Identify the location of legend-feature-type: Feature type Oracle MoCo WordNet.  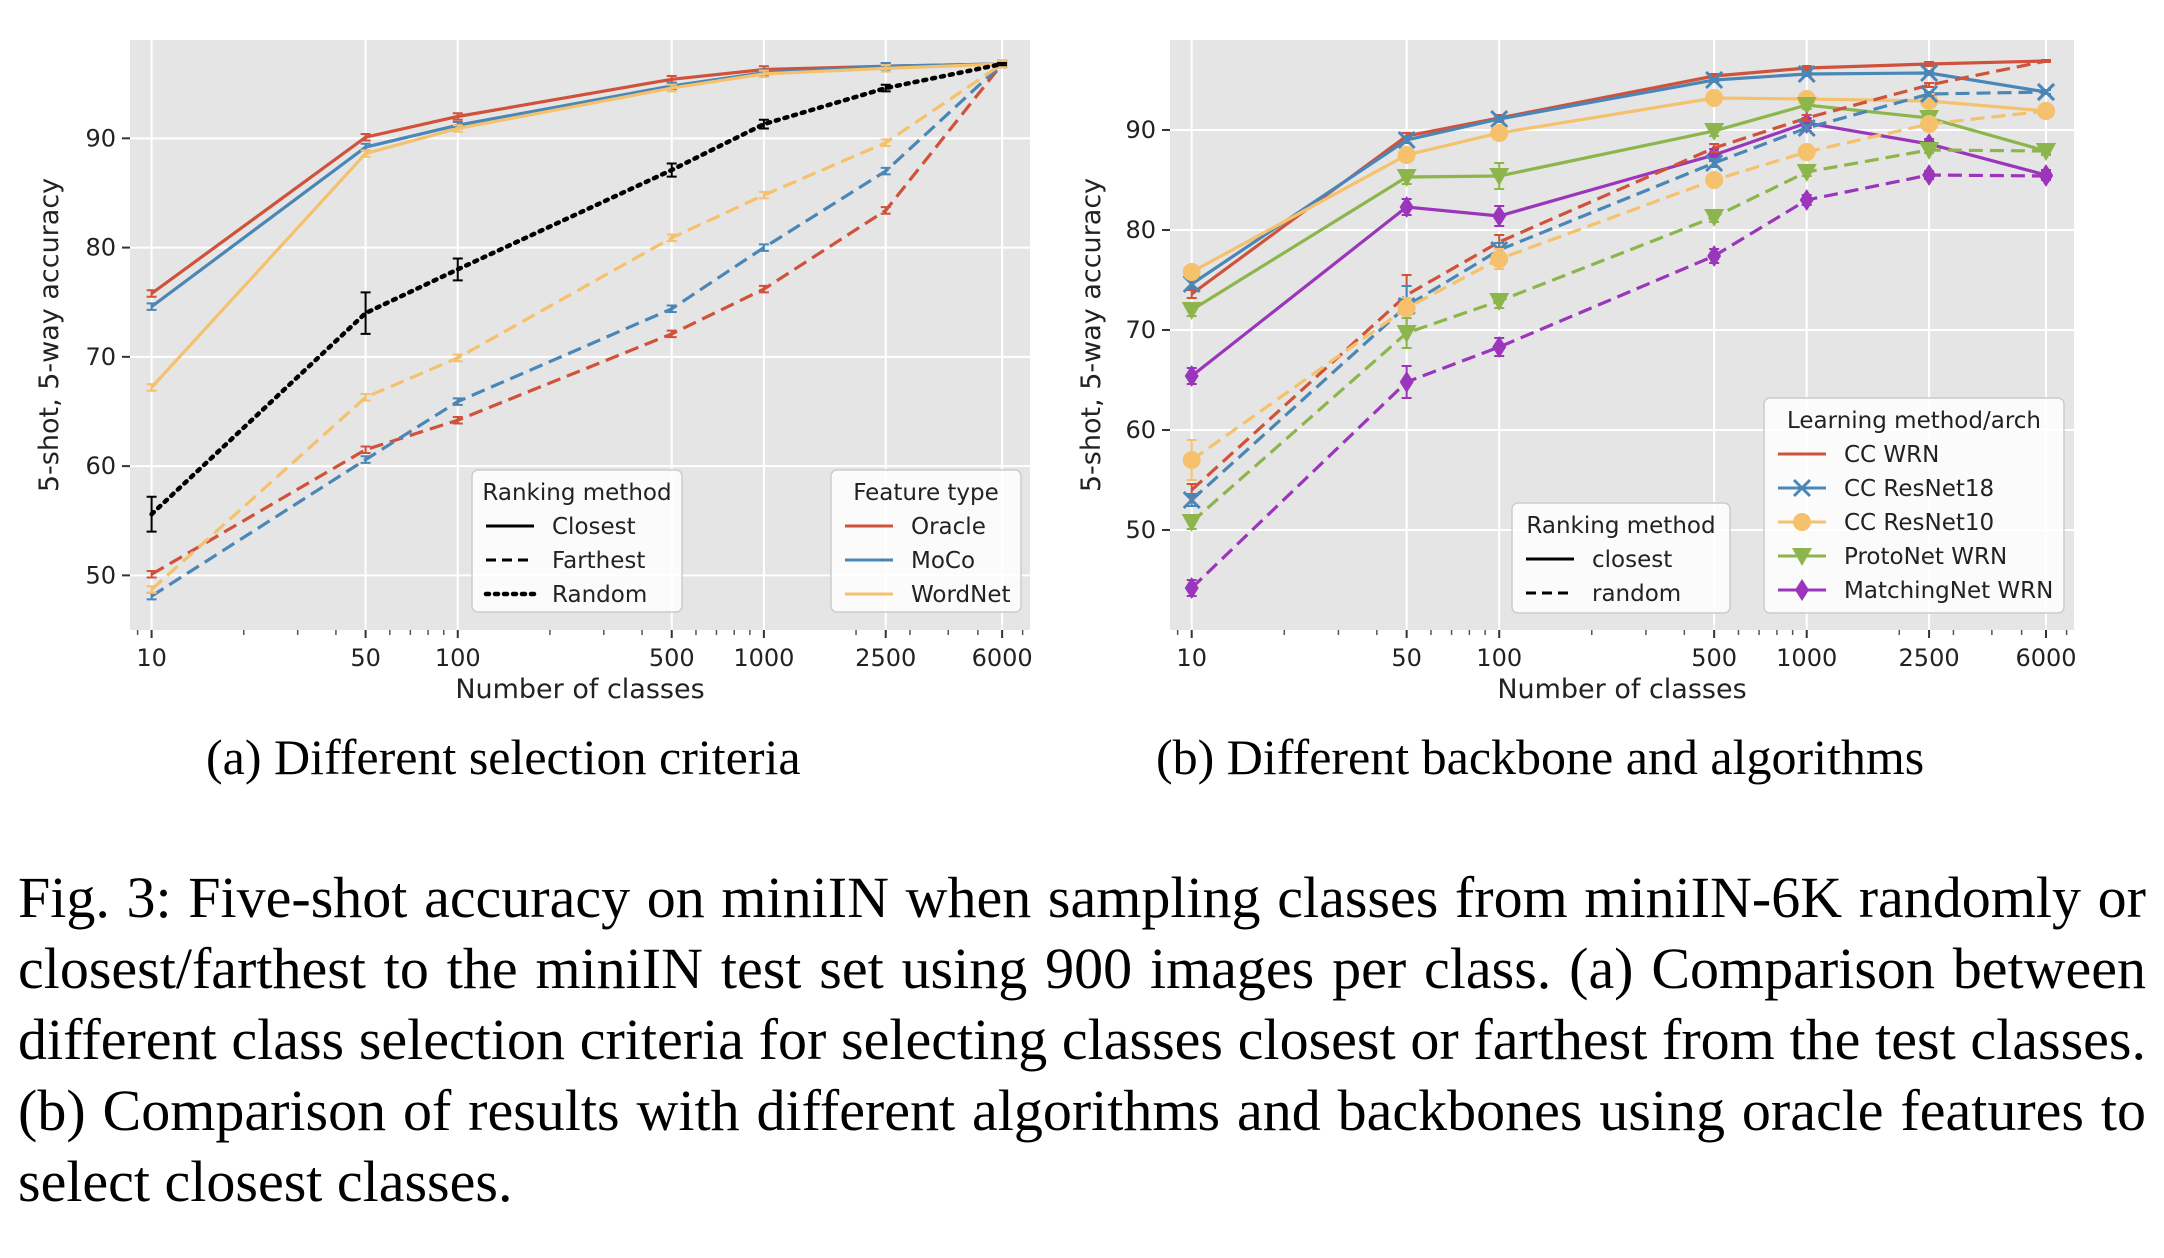
(926, 541).